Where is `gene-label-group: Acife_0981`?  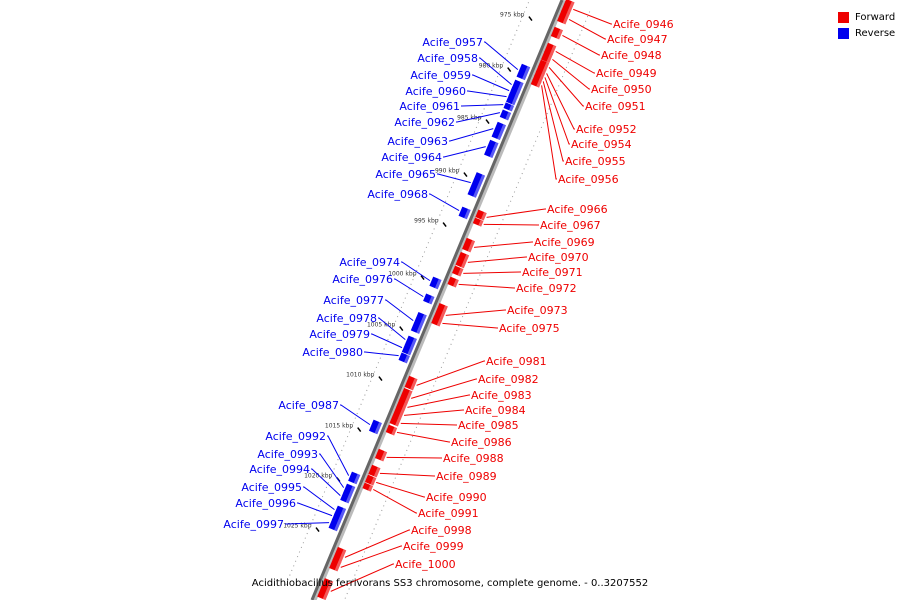
gene-label-group: Acife_0981 is located at coordinates (481, 370).